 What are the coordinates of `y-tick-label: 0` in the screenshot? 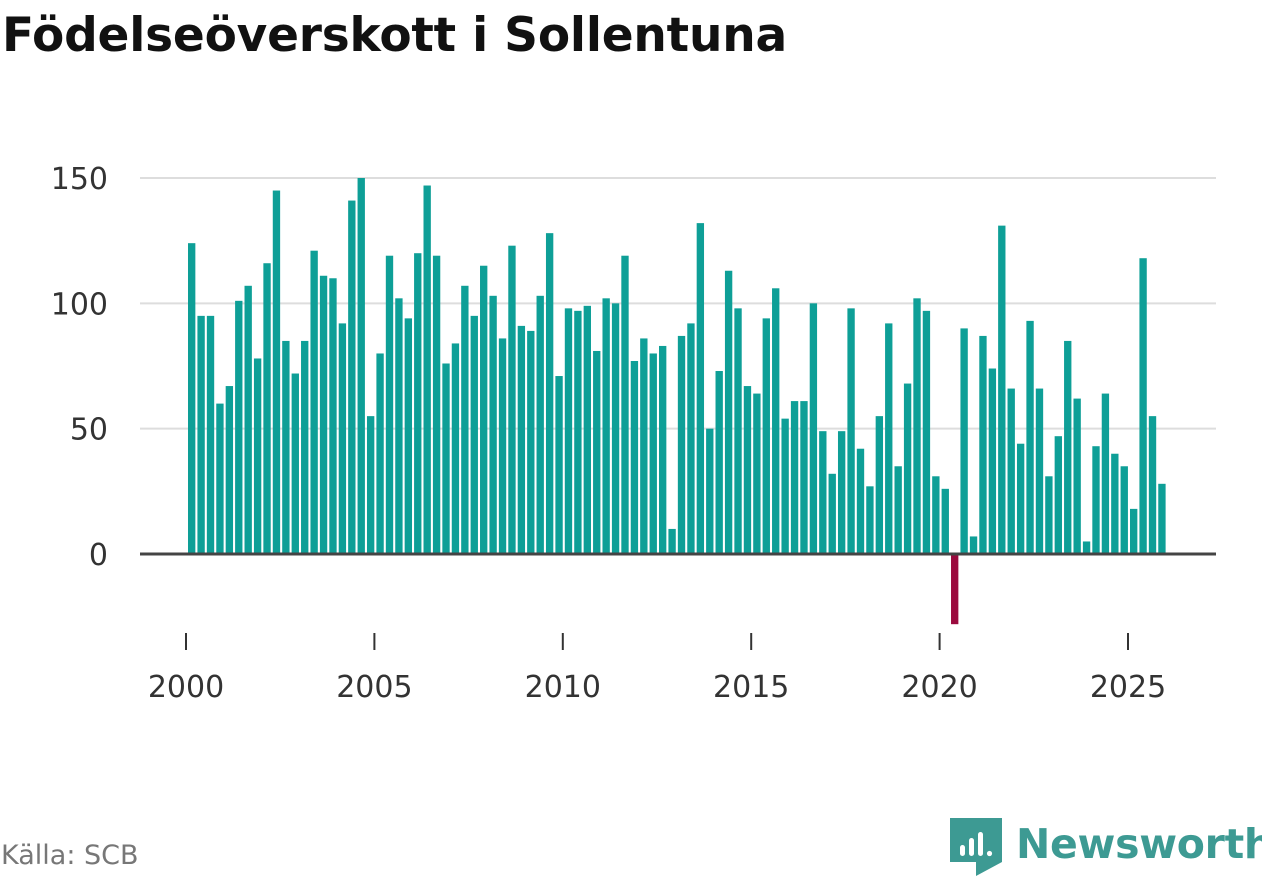 It's located at (98, 555).